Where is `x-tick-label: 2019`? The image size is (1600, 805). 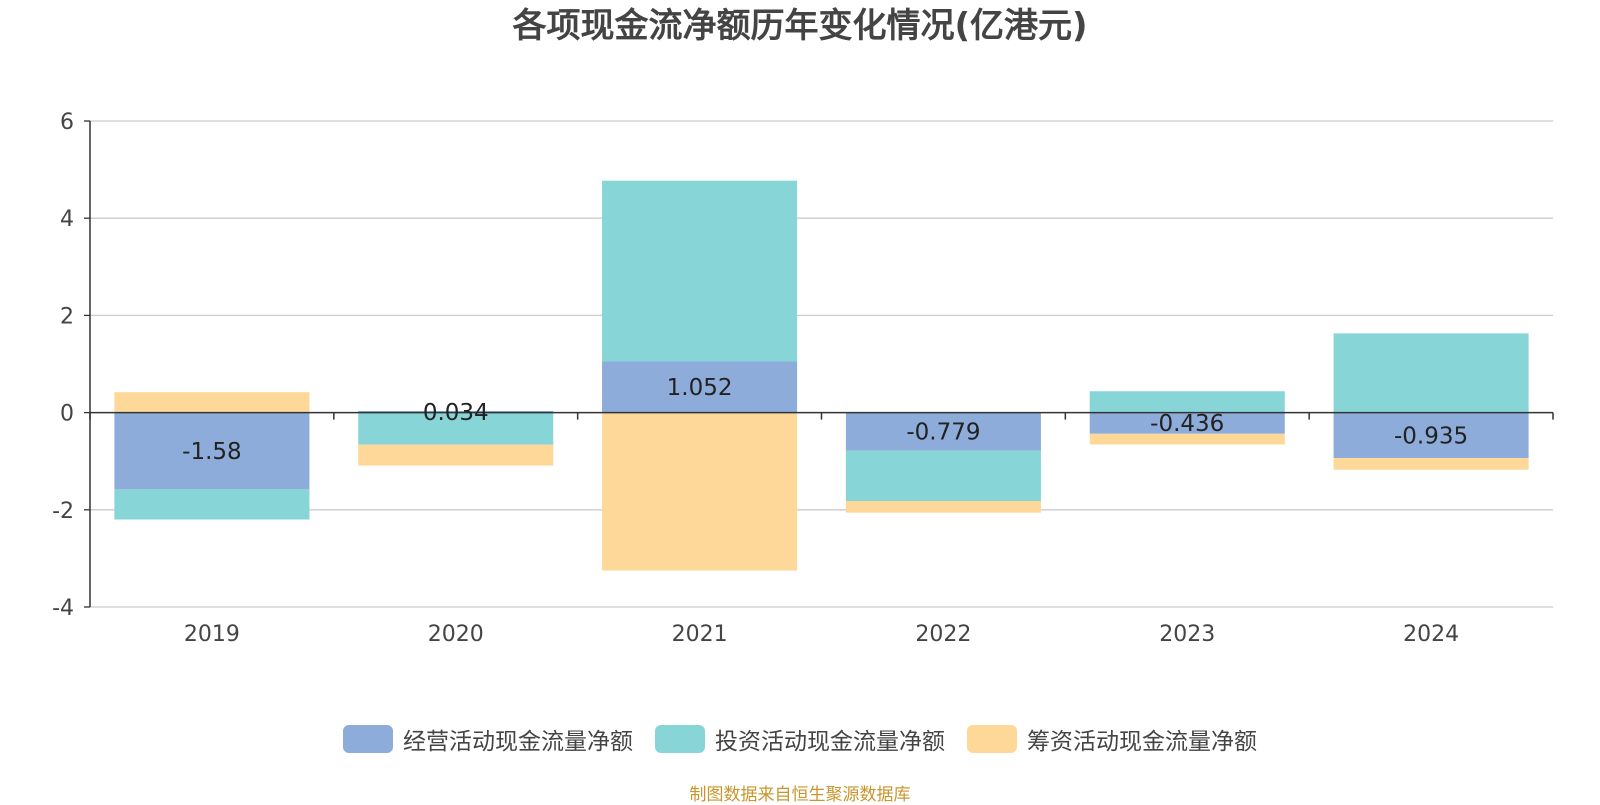 x-tick-label: 2019 is located at coordinates (212, 634).